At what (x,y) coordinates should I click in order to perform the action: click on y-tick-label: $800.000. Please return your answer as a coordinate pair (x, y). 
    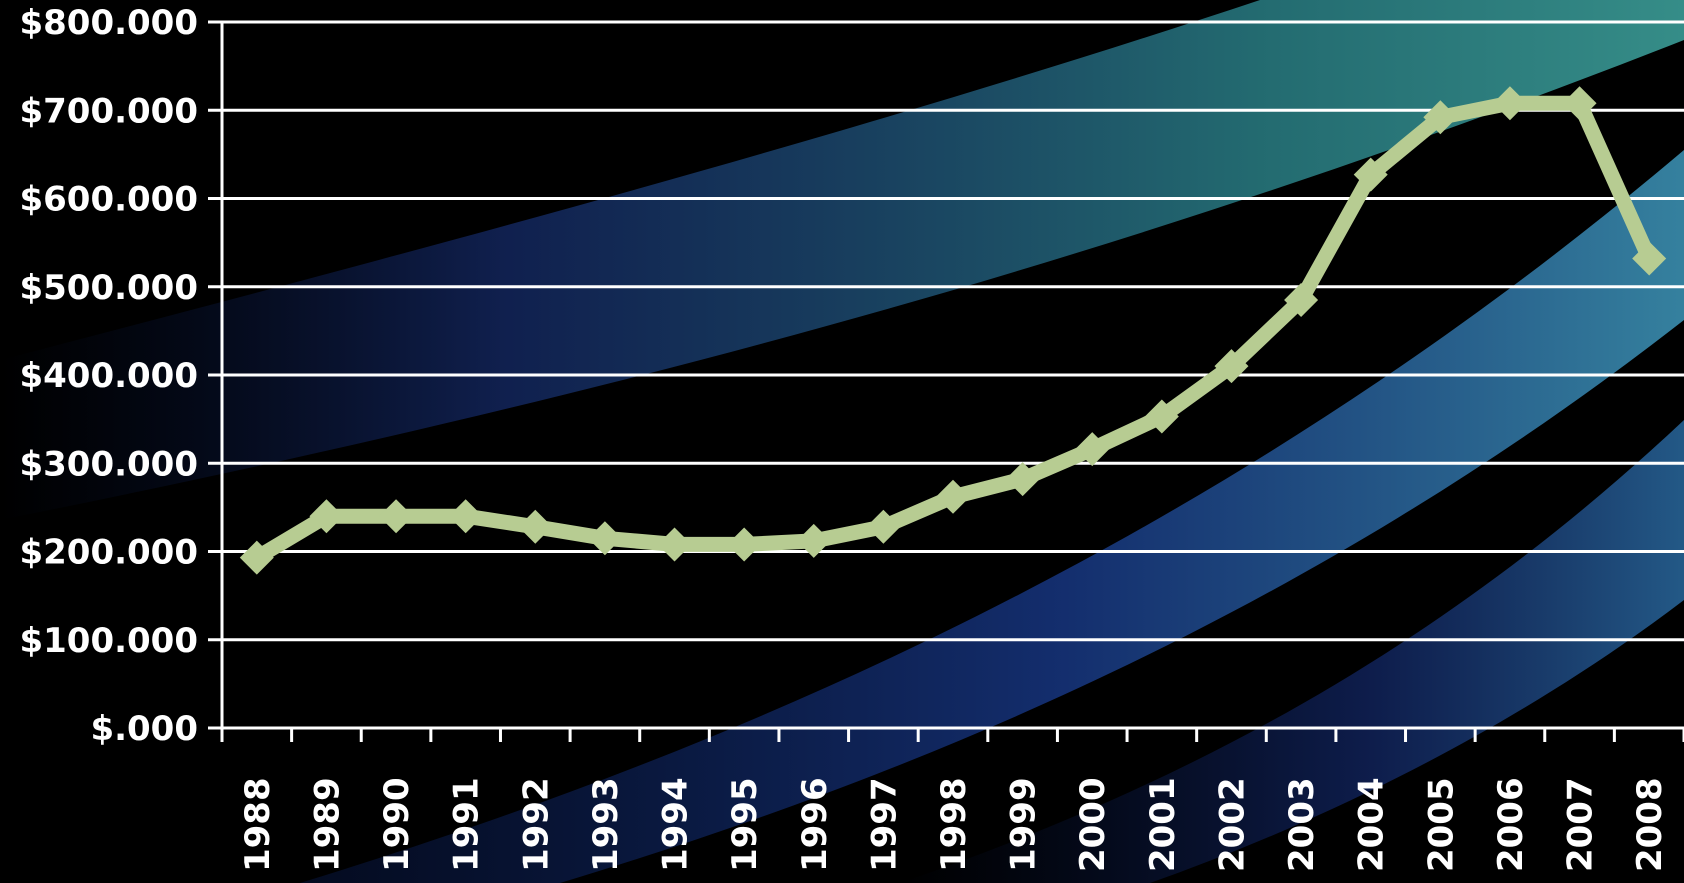
    Looking at the image, I should click on (108, 23).